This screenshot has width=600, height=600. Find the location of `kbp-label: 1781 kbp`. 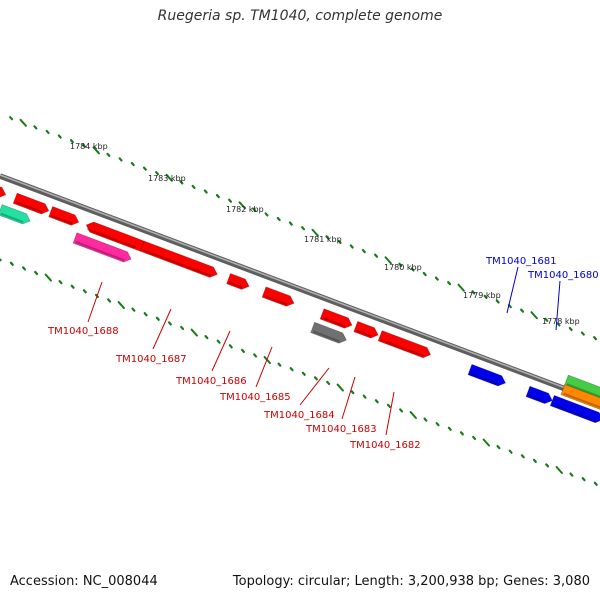

kbp-label: 1781 kbp is located at coordinates (323, 239).